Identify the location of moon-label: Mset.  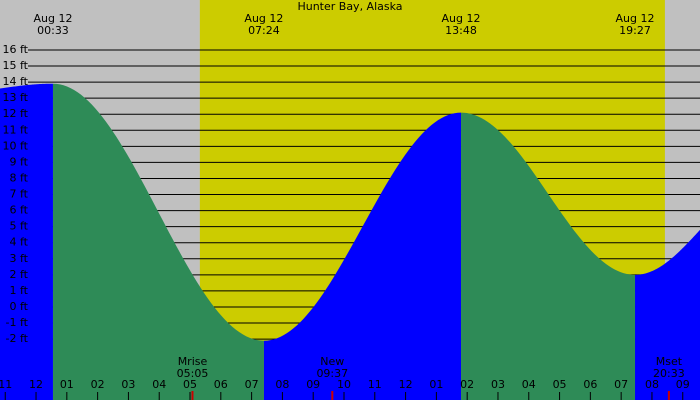
(669, 361).